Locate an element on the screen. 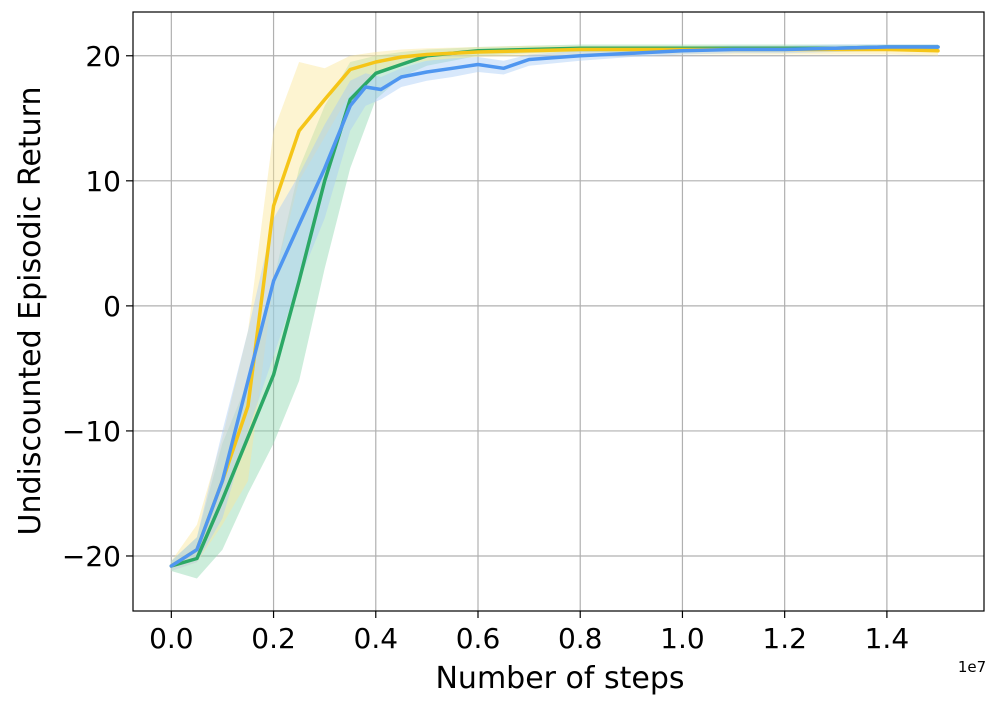 This screenshot has height=707, width=997. y-tick-label: 0 is located at coordinates (112, 306).